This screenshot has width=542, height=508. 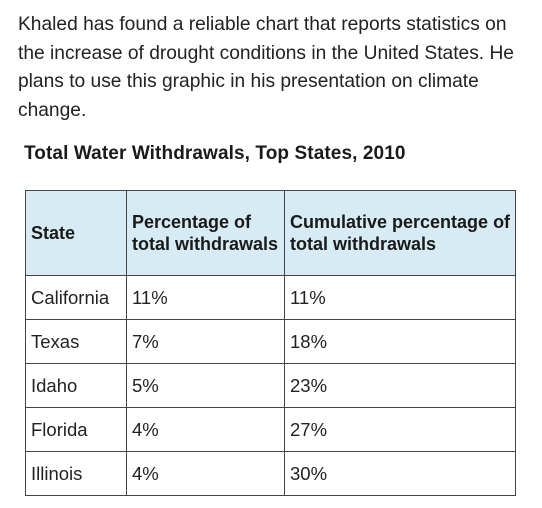 What do you see at coordinates (76, 385) in the screenshot?
I see `cell-state: Idaho` at bounding box center [76, 385].